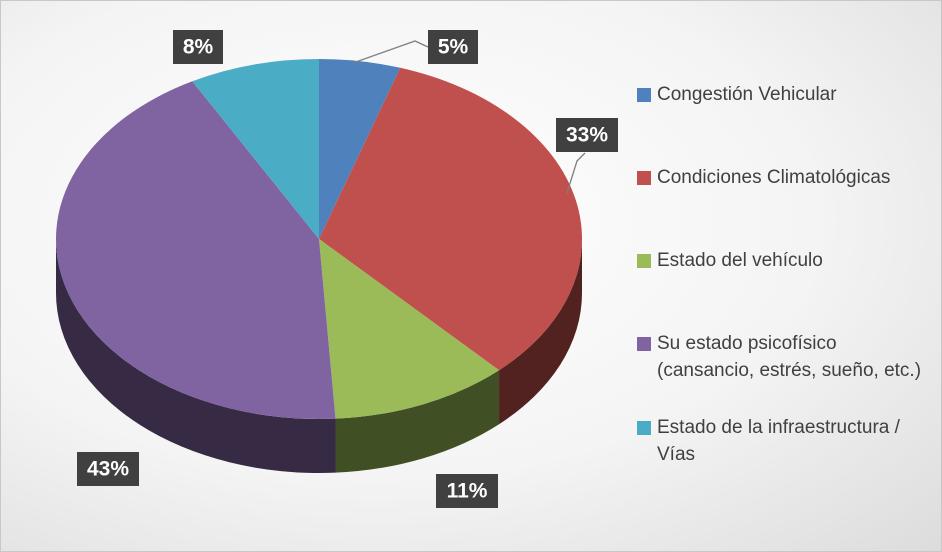 Image resolution: width=942 pixels, height=552 pixels. Describe the element at coordinates (774, 177) in the screenshot. I see `legend-label: Condiciones Climatológicas` at that location.